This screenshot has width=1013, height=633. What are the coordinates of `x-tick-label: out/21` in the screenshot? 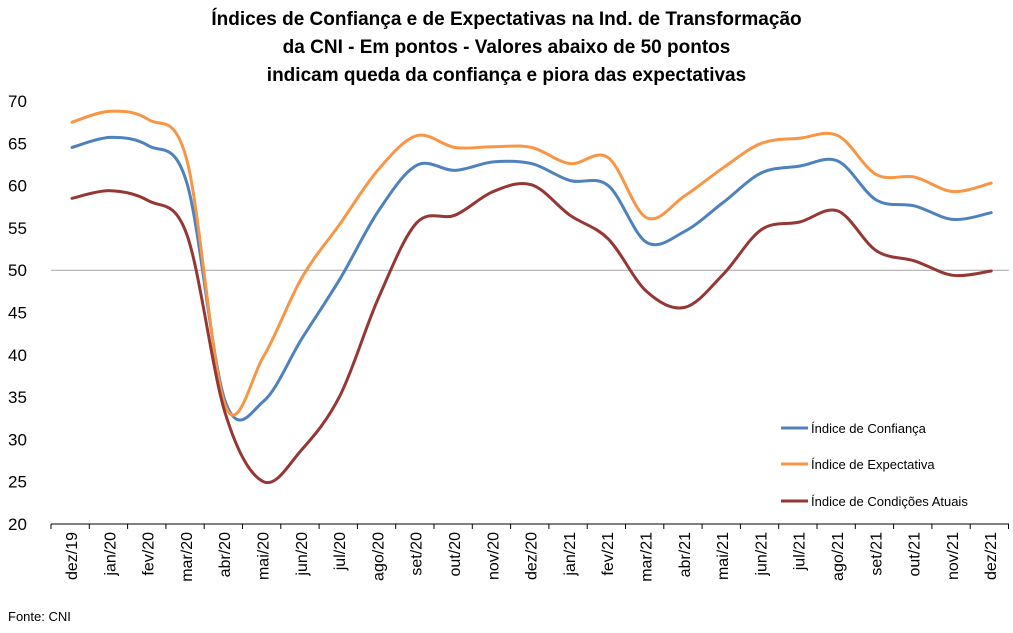 It's located at (915, 554).